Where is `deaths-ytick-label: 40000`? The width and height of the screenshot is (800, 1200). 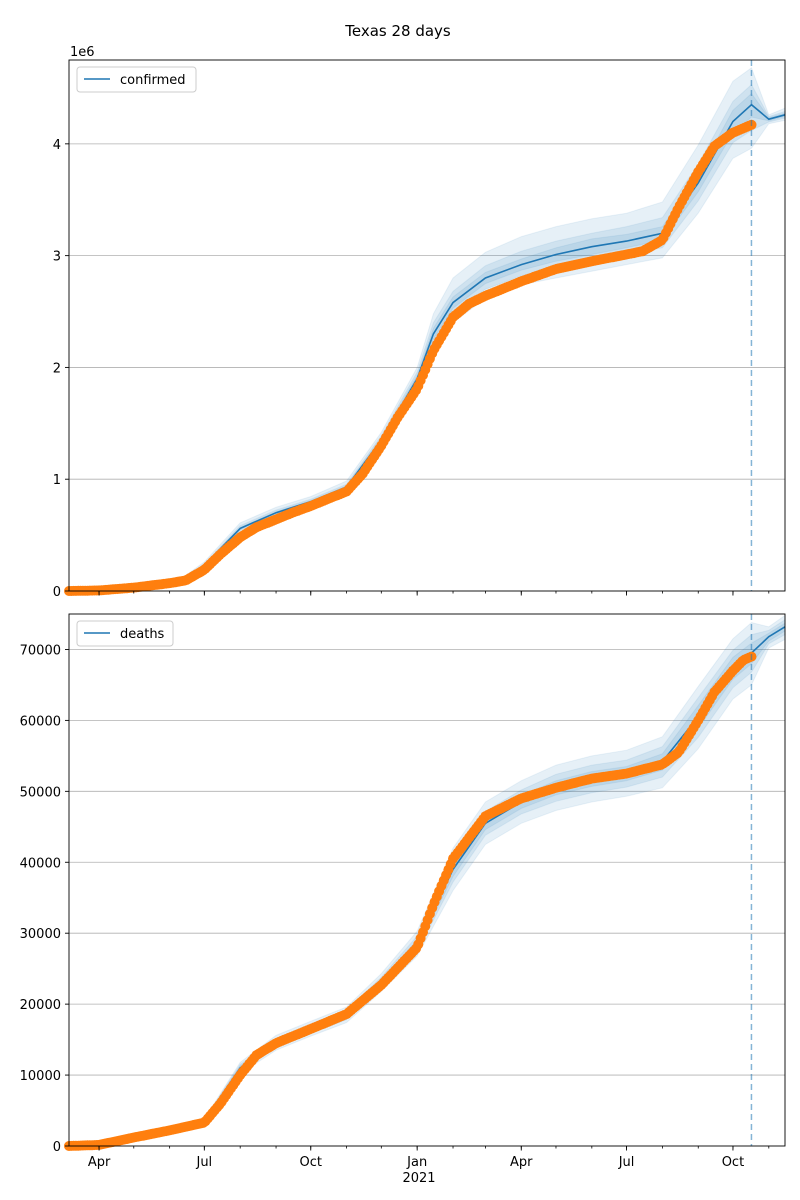 deaths-ytick-label: 40000 is located at coordinates (40, 863).